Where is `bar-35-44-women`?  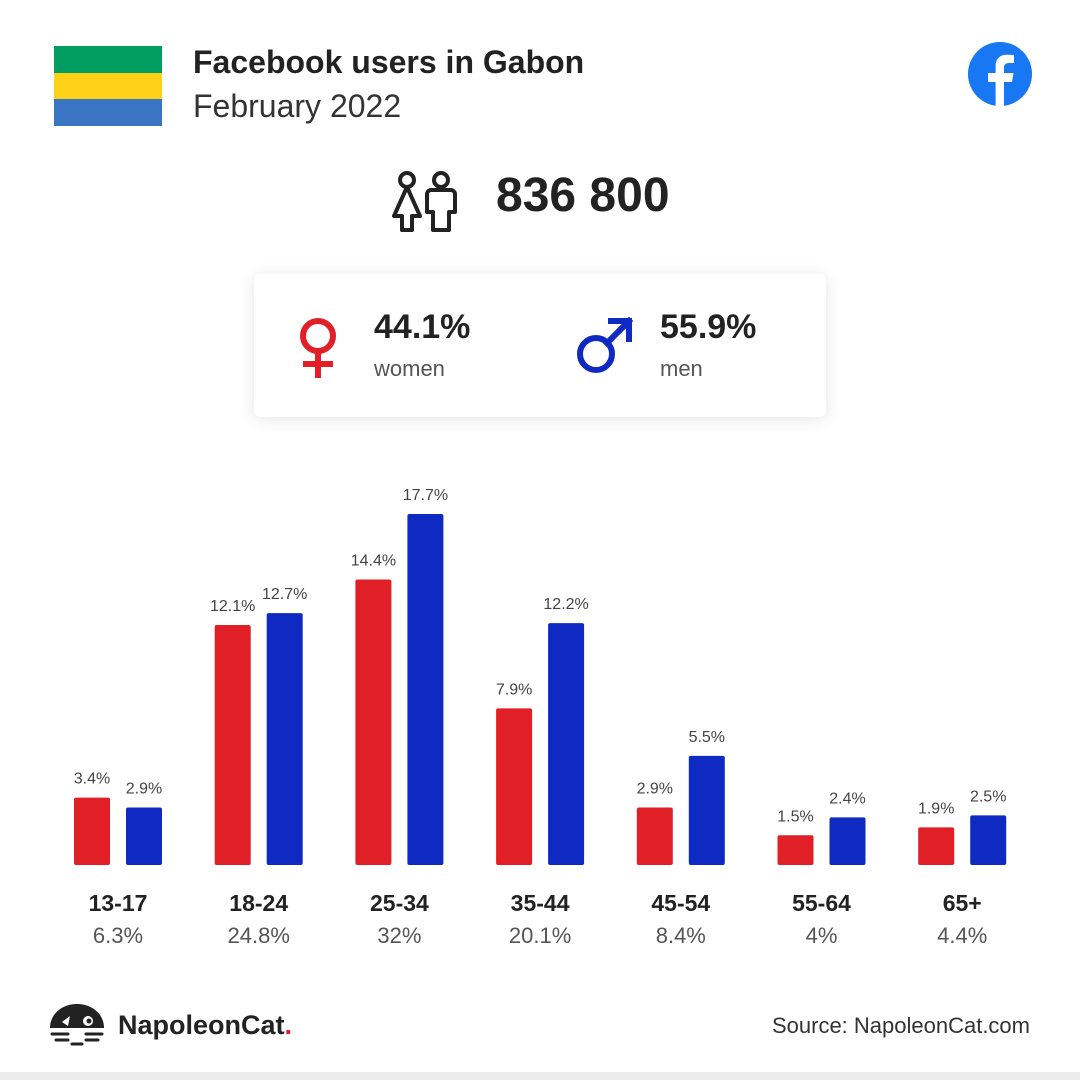 bar-35-44-women is located at coordinates (514, 786).